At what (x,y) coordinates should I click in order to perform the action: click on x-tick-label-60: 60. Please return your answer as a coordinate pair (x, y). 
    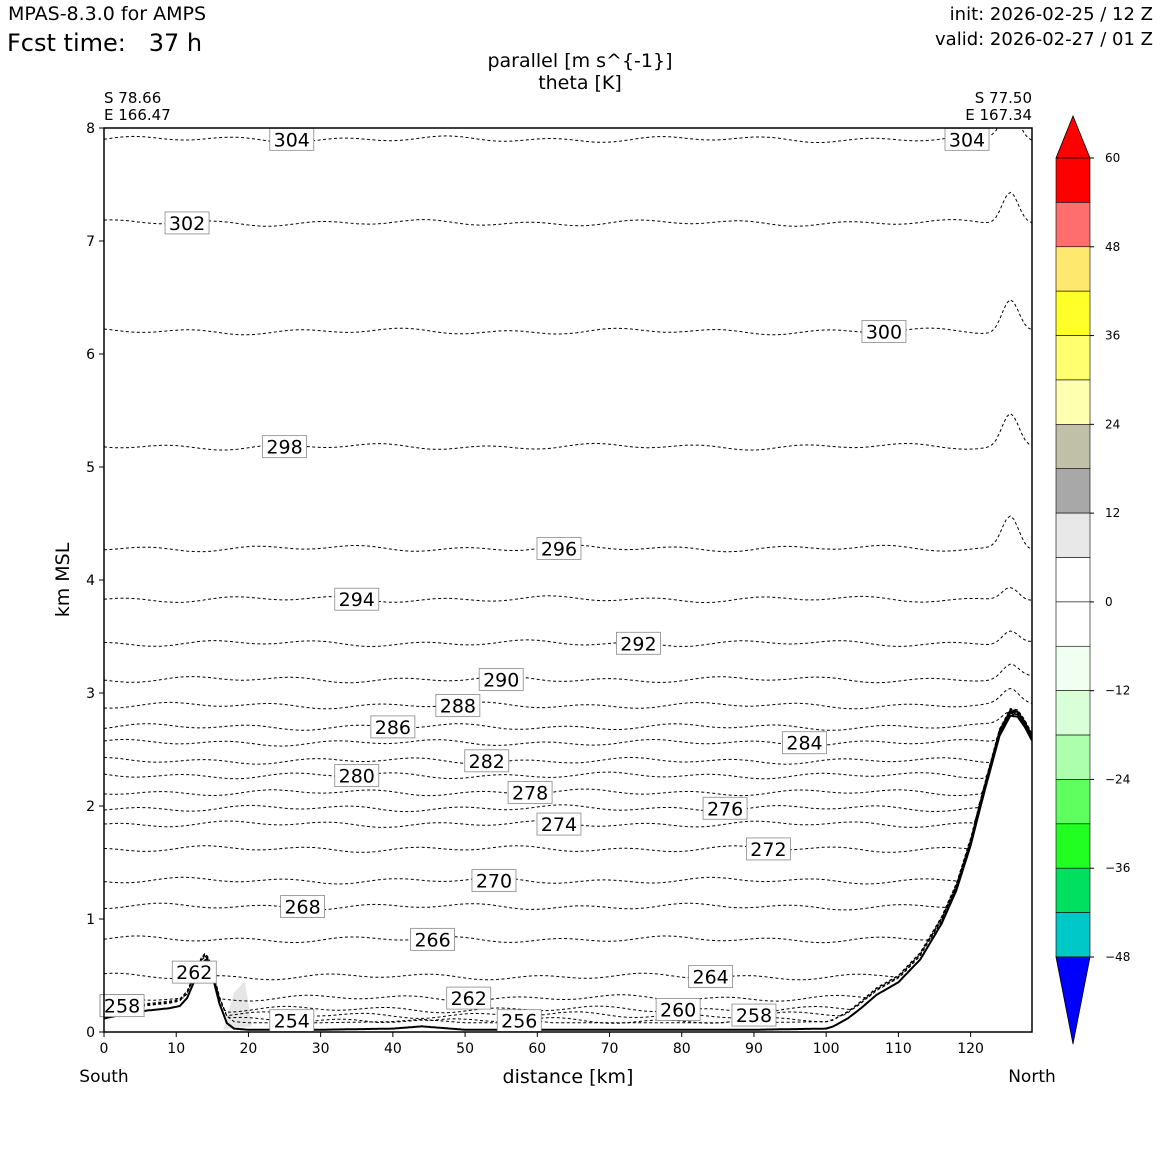
    Looking at the image, I should click on (537, 1049).